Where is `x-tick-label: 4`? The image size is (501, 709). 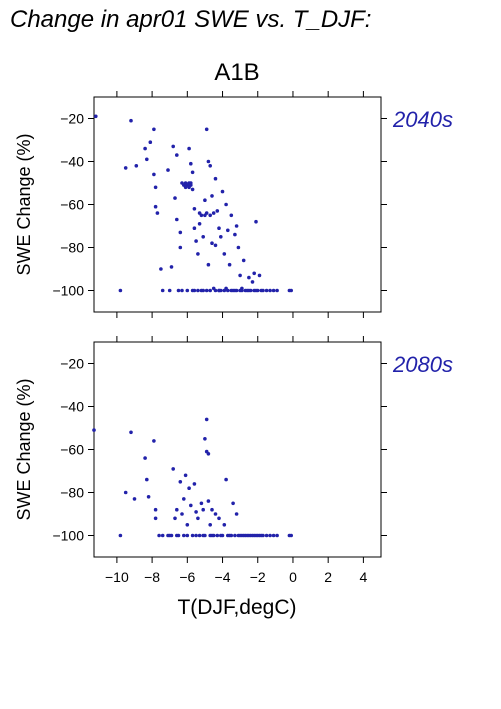 x-tick-label: 4 is located at coordinates (363, 577).